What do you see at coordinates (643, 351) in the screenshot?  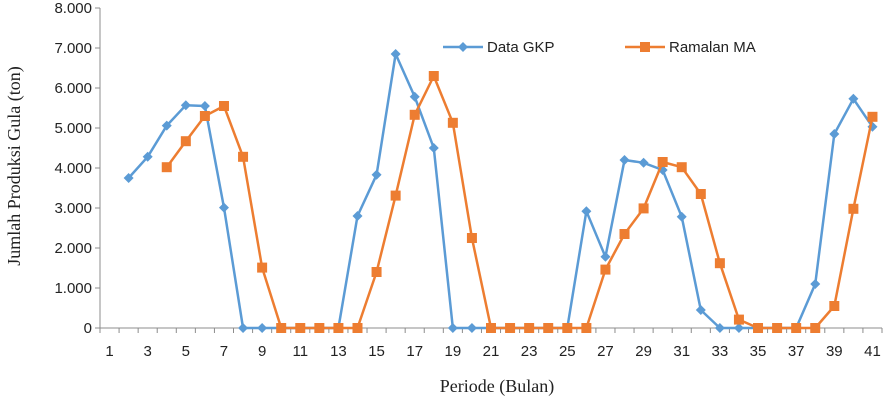 I see `x-tick-label: 29` at bounding box center [643, 351].